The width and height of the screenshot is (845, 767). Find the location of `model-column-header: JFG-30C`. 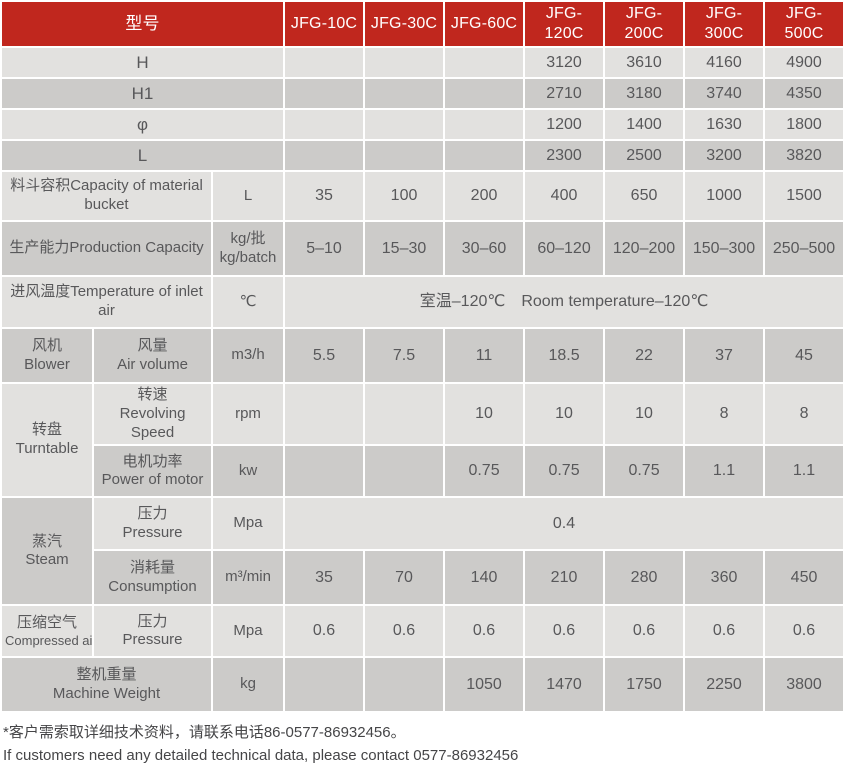

model-column-header: JFG-30C is located at coordinates (404, 24).